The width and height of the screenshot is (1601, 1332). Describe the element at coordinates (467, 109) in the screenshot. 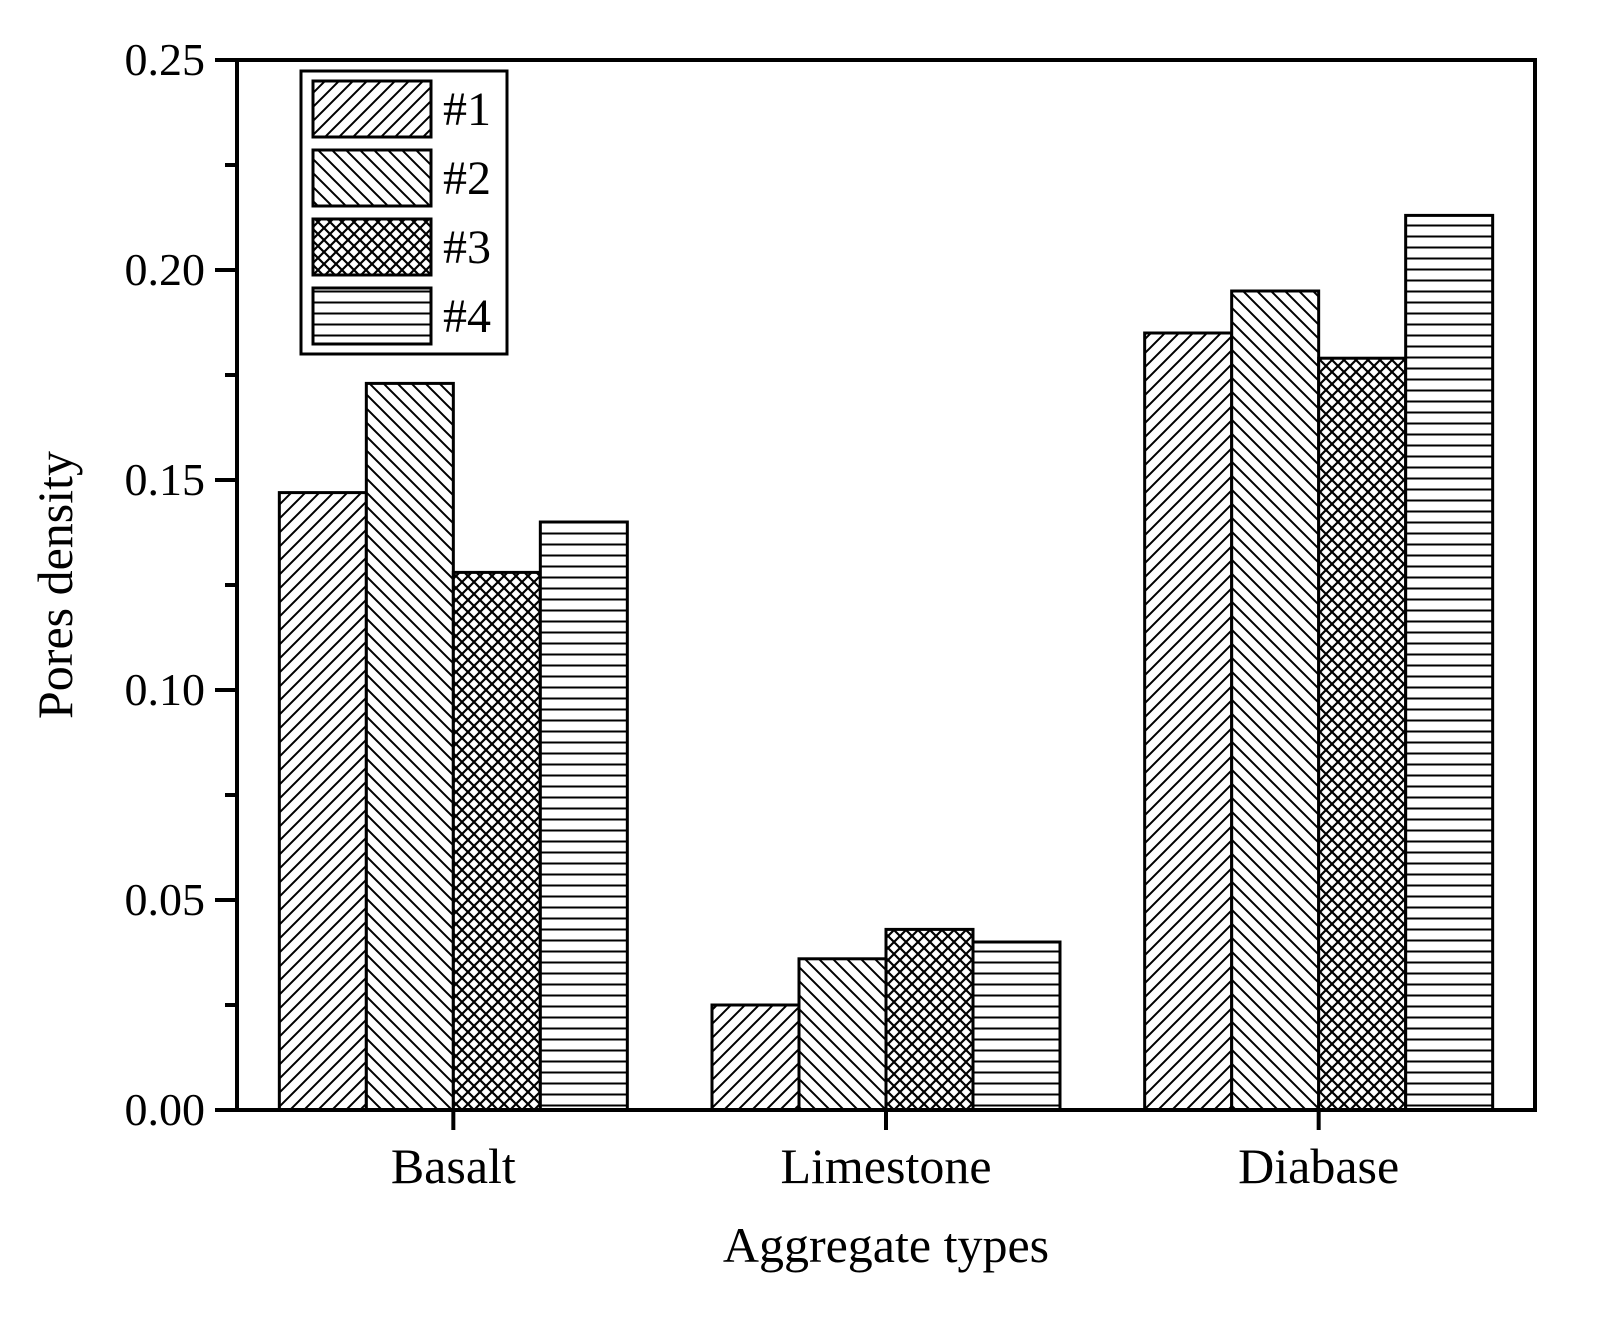

I see `legend-label-series-1: #1` at that location.